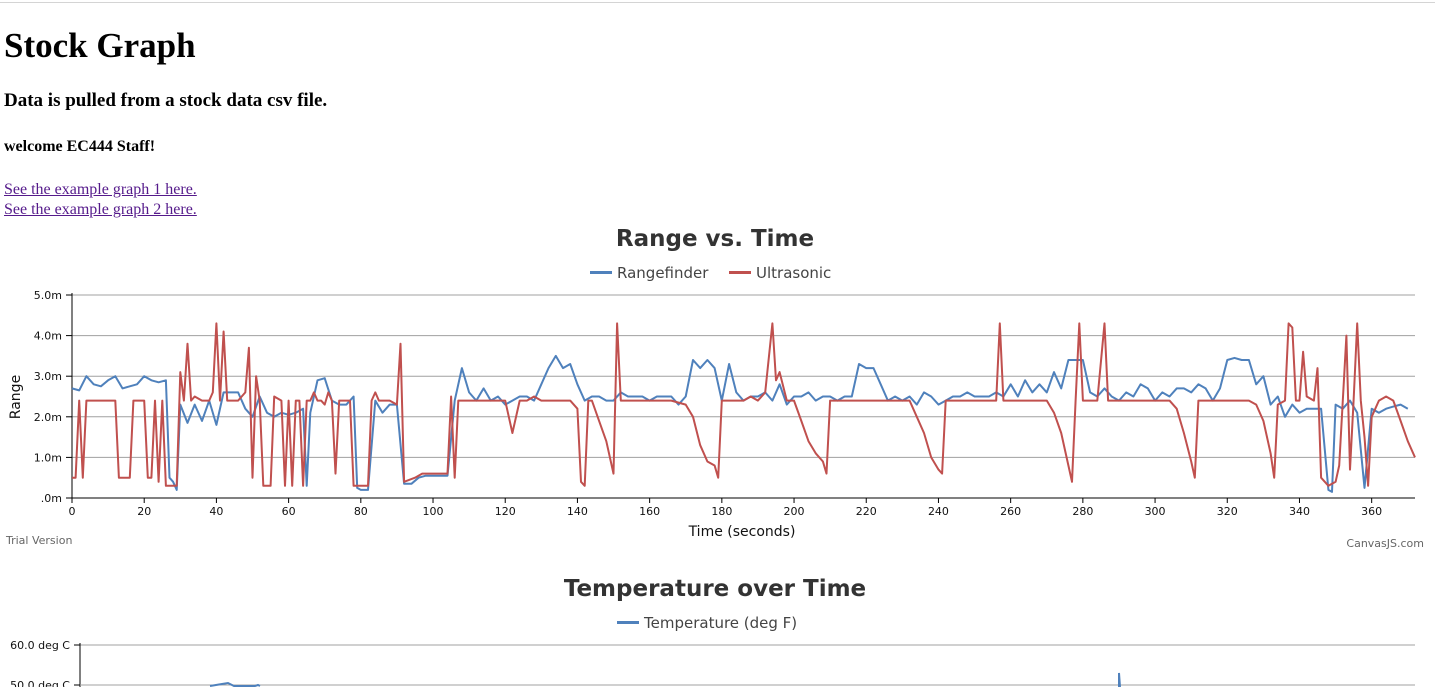  Describe the element at coordinates (40, 645) in the screenshot. I see `y-tick-label: 60.0 deg C` at that location.